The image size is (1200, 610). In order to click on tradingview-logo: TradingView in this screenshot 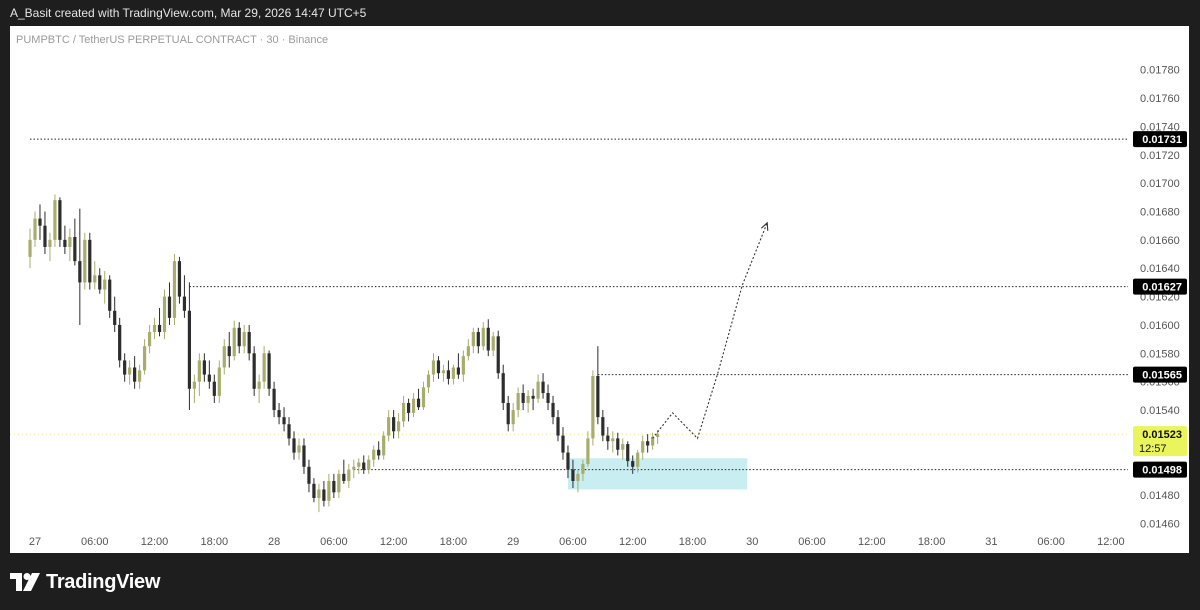, I will do `click(85, 582)`.